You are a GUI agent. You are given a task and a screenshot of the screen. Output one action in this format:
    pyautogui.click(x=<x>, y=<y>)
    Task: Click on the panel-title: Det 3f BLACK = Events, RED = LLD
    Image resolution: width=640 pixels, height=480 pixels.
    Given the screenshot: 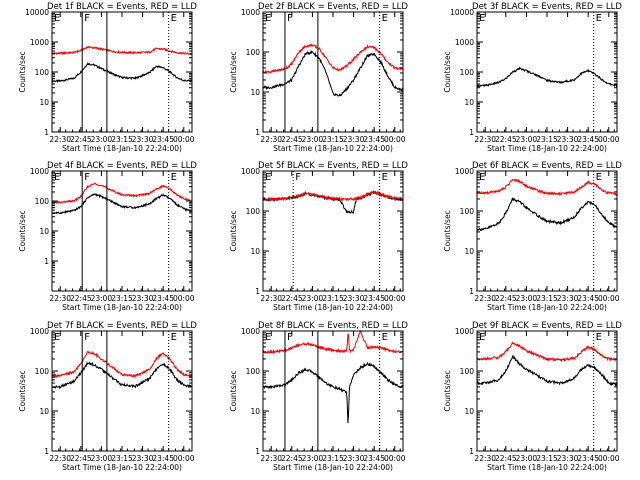 What is the action you would take?
    pyautogui.click(x=547, y=7)
    